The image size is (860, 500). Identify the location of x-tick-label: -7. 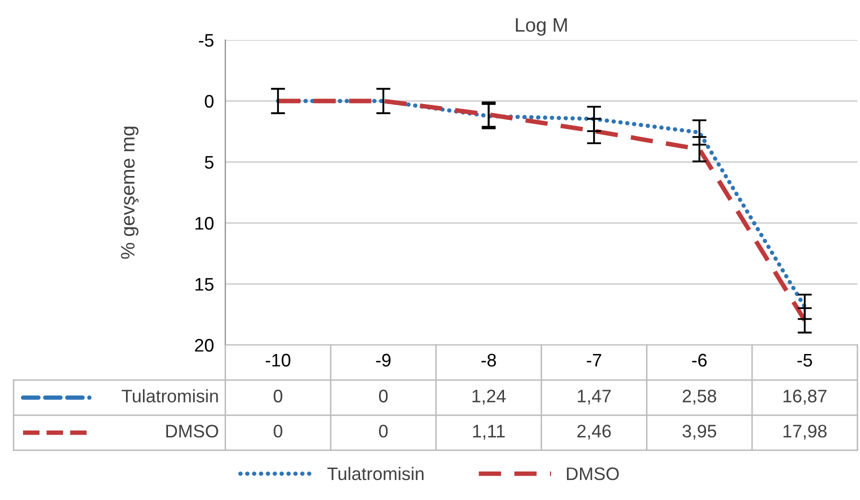
(594, 360).